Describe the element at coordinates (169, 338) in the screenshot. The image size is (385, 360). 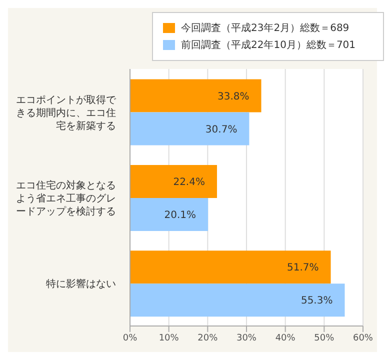
I see `x-tick-label: 10%` at that location.